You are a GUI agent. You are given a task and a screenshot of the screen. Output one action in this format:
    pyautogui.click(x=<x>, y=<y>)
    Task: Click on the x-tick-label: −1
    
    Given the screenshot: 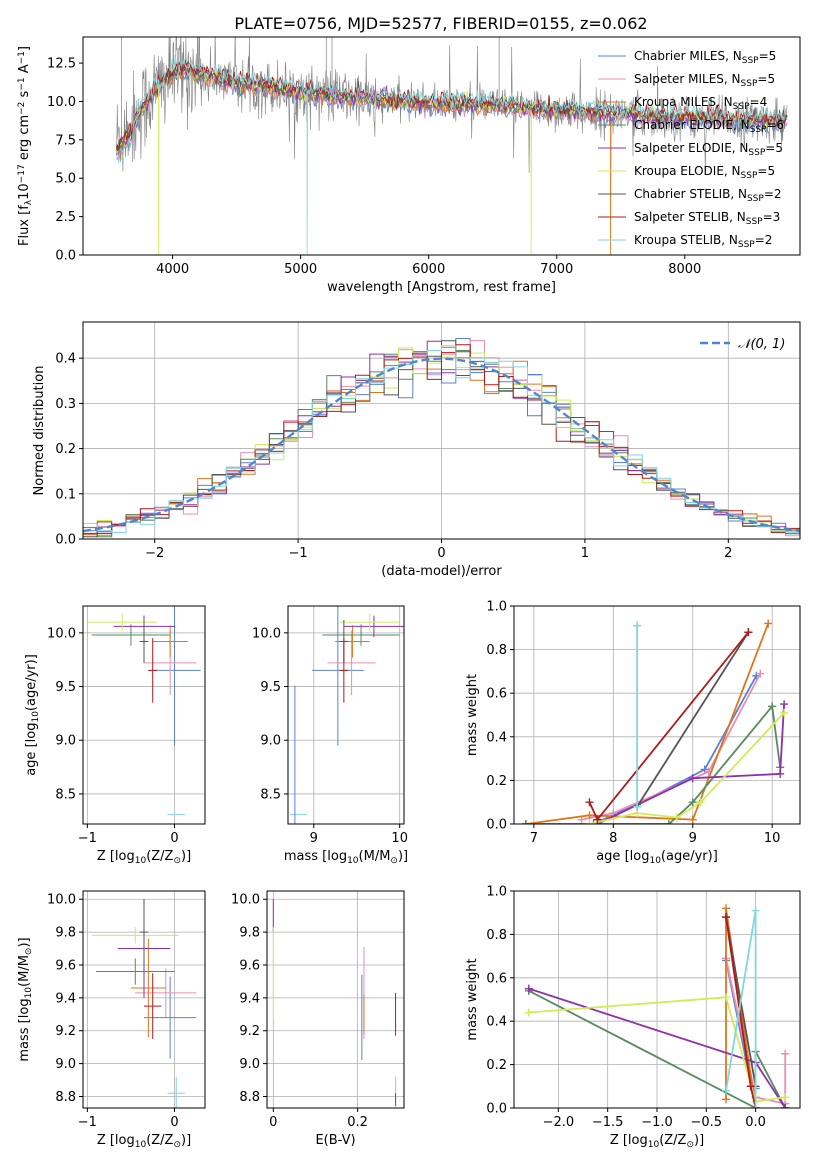 What is the action you would take?
    pyautogui.click(x=298, y=553)
    